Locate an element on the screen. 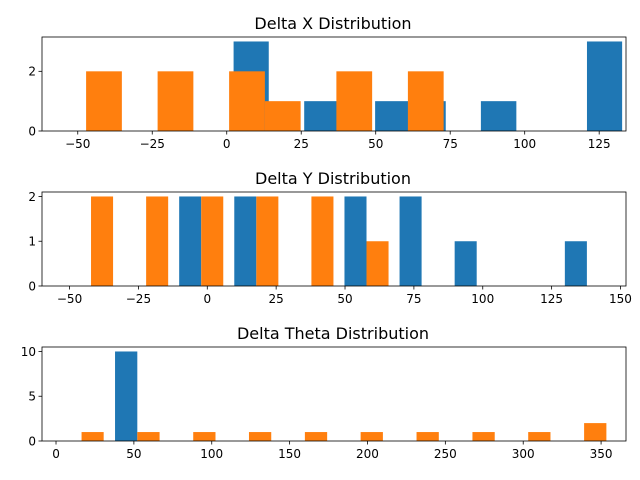 The image size is (640, 480). x-tick-label-delta-x: −50 is located at coordinates (77, 144).